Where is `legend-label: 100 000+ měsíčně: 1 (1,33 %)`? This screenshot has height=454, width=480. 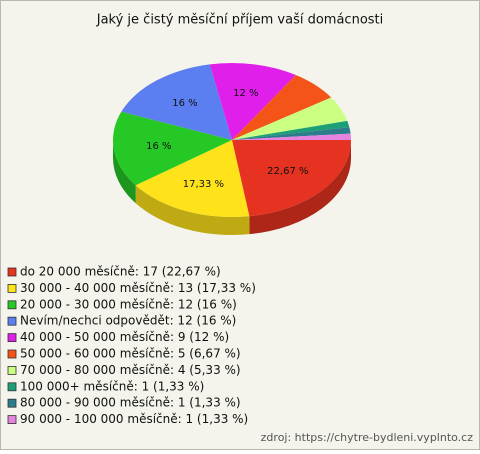 legend-label: 100 000+ měsíčně: 1 (1,33 %) is located at coordinates (112, 386).